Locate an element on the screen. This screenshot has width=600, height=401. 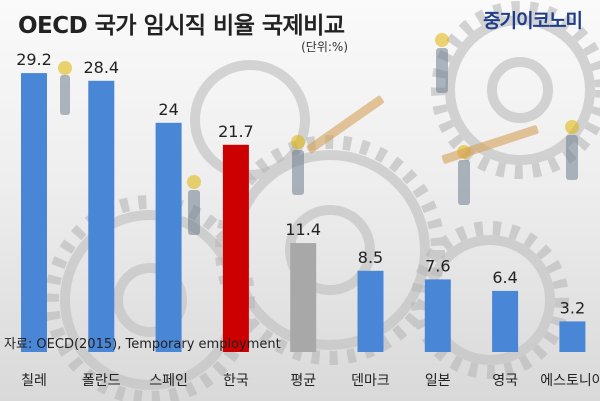
category-label-8: 영국 is located at coordinates (505, 381).